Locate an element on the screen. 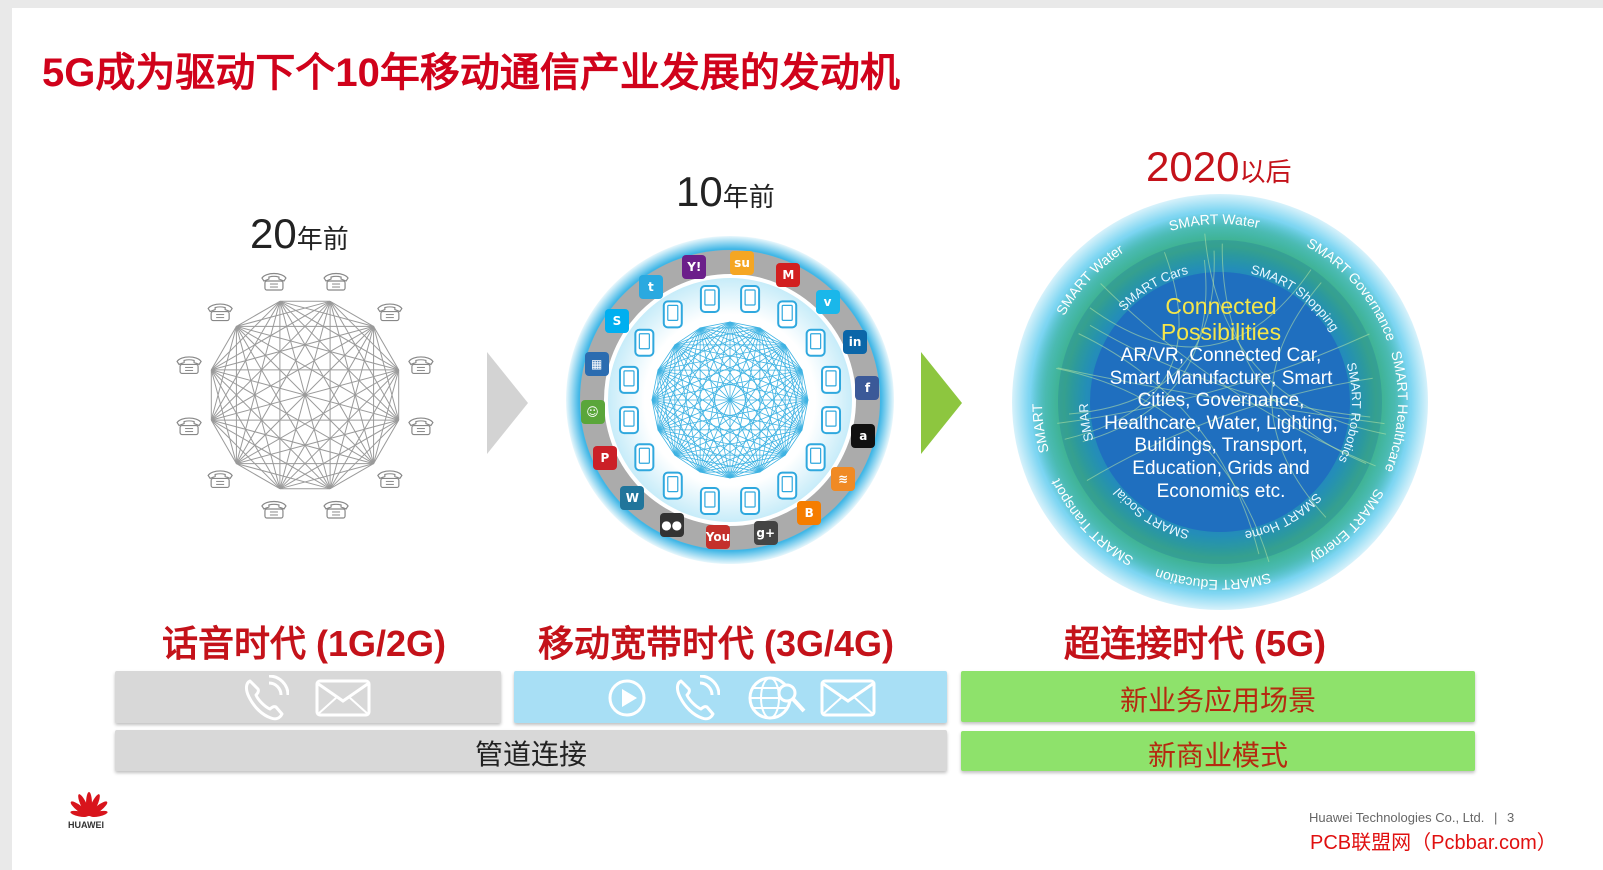  footer-company: Huawei Technologies Co., Ltd. | 3 is located at coordinates (1411, 817).